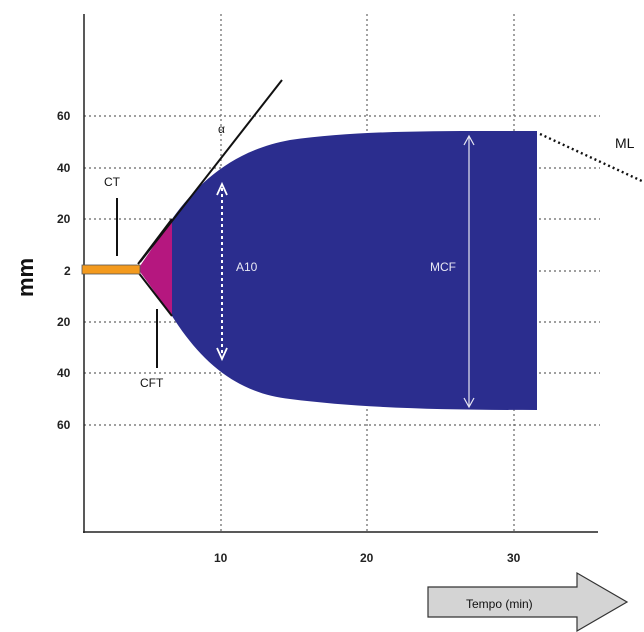 The width and height of the screenshot is (644, 632). Describe the element at coordinates (221, 558) in the screenshot. I see `x-tick: 10` at that location.